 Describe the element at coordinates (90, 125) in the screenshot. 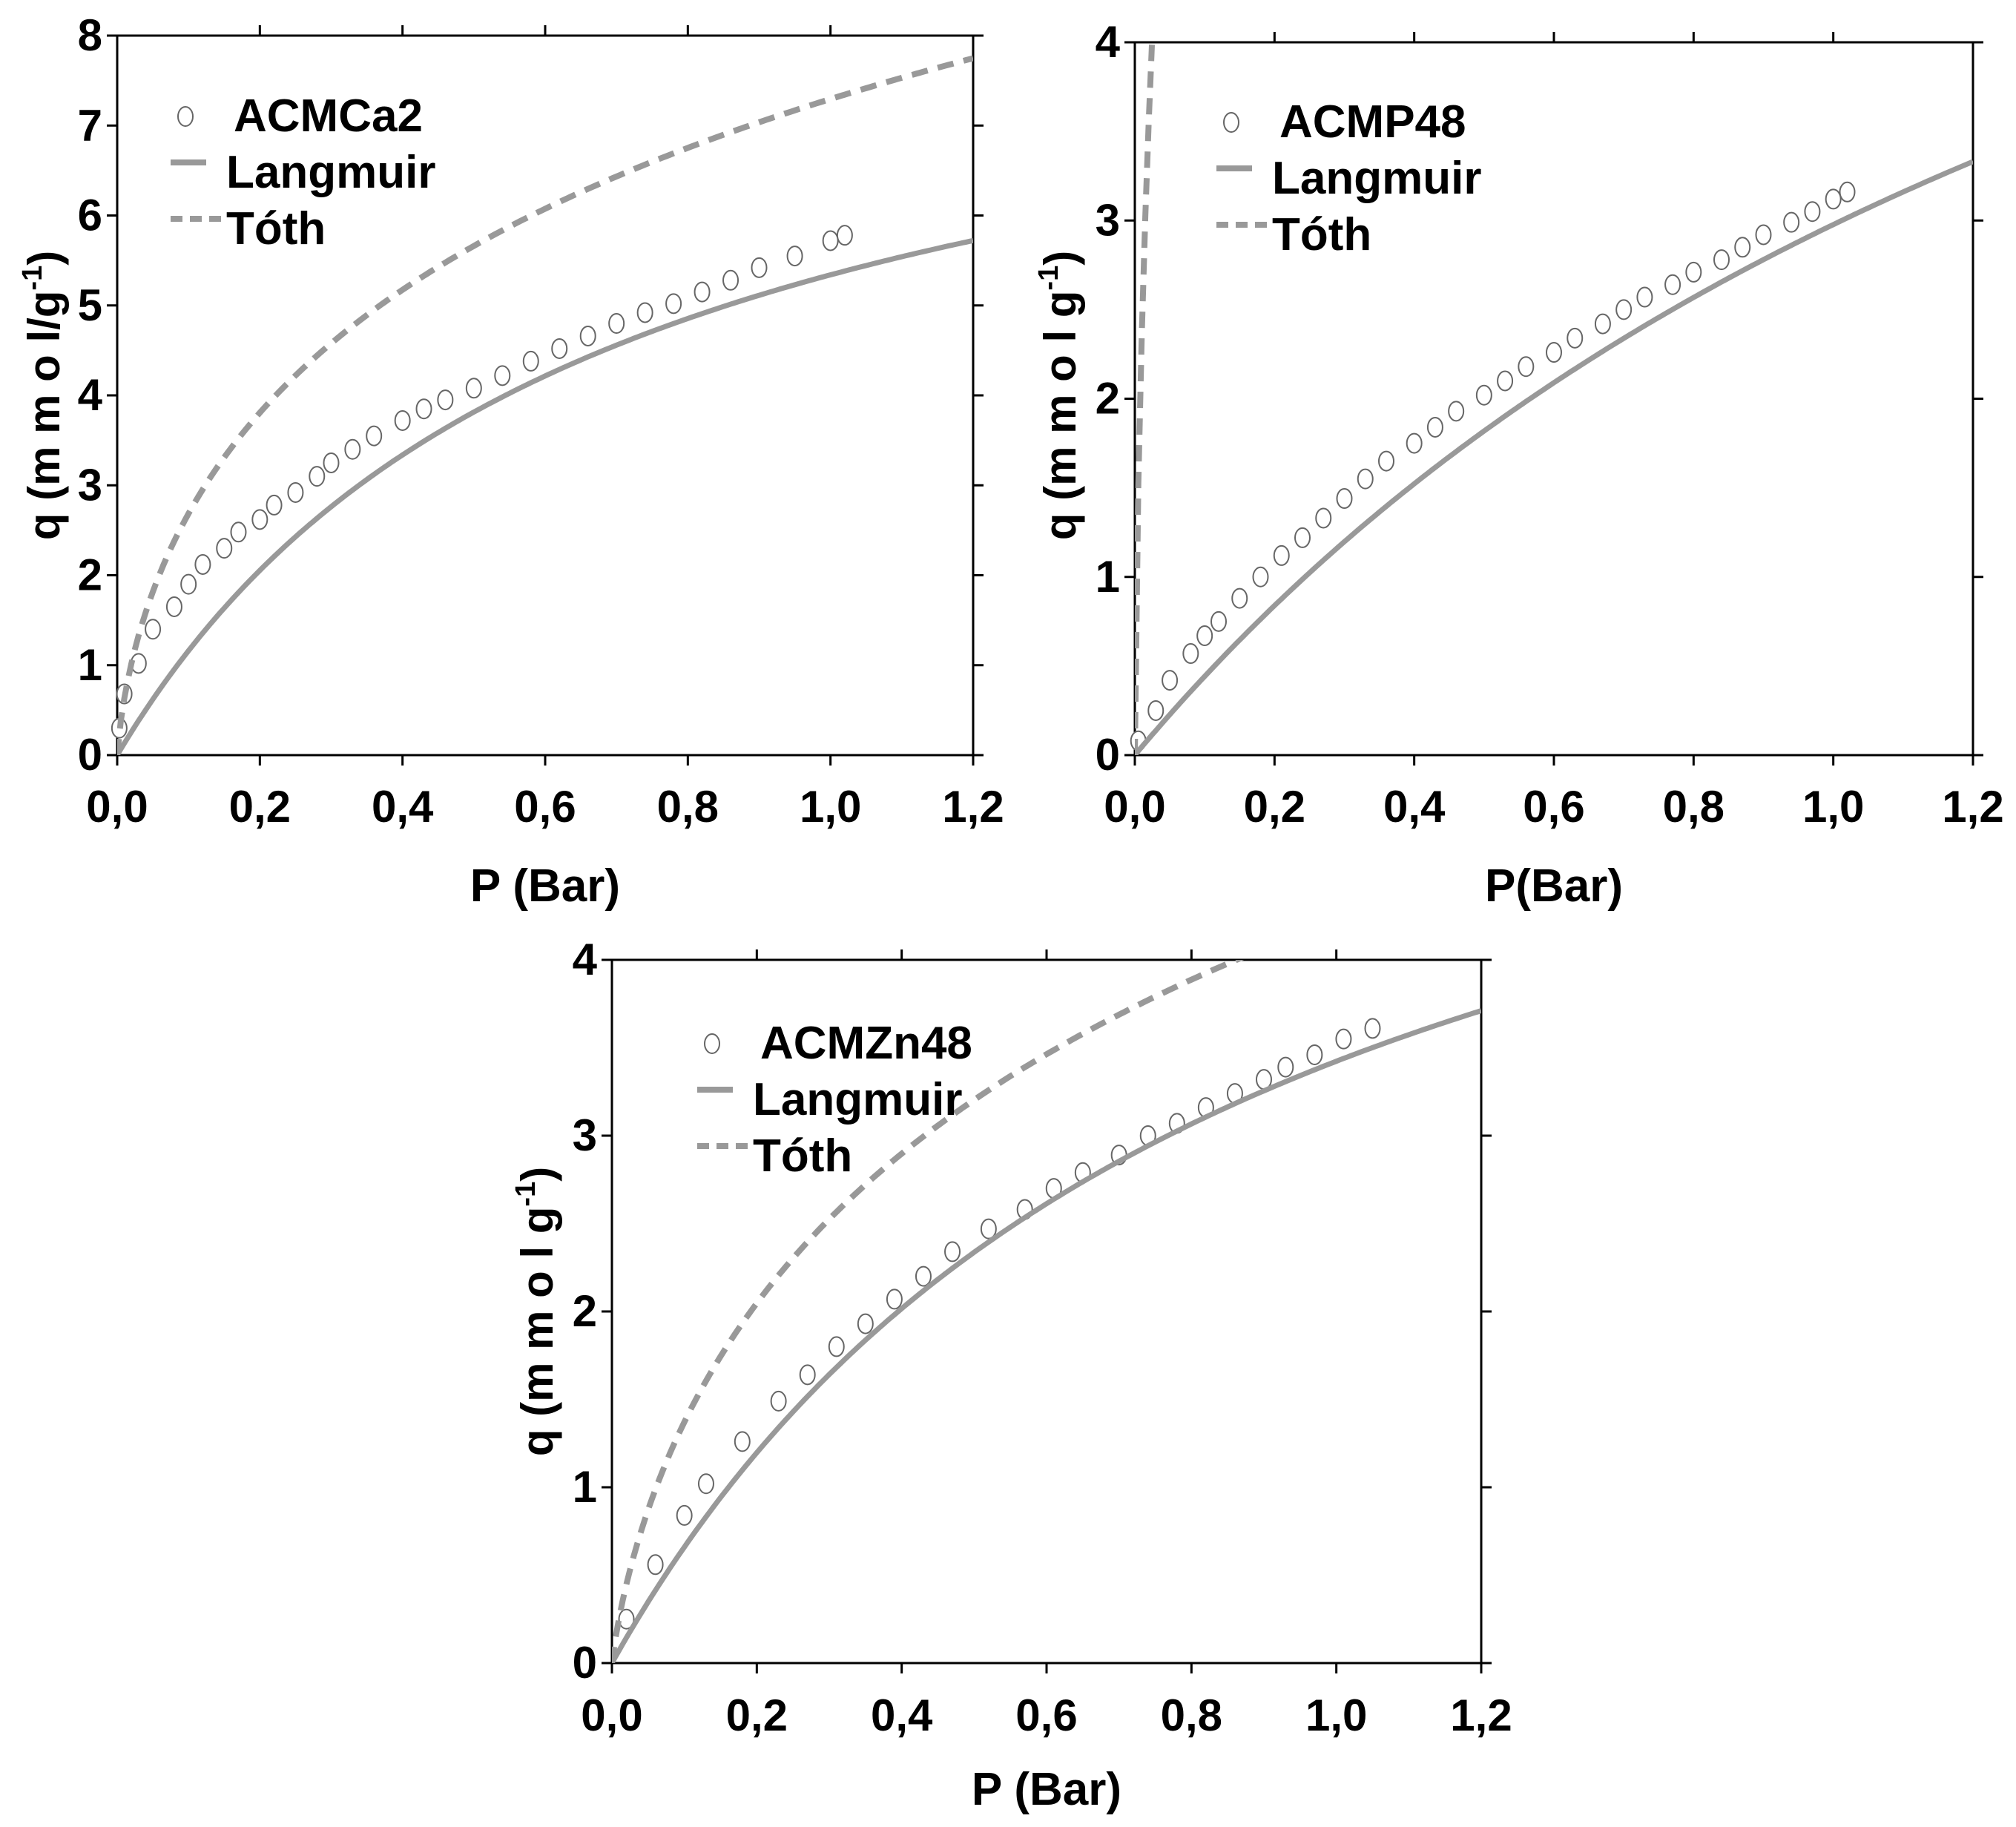

I see `y-tick-label: 7` at that location.